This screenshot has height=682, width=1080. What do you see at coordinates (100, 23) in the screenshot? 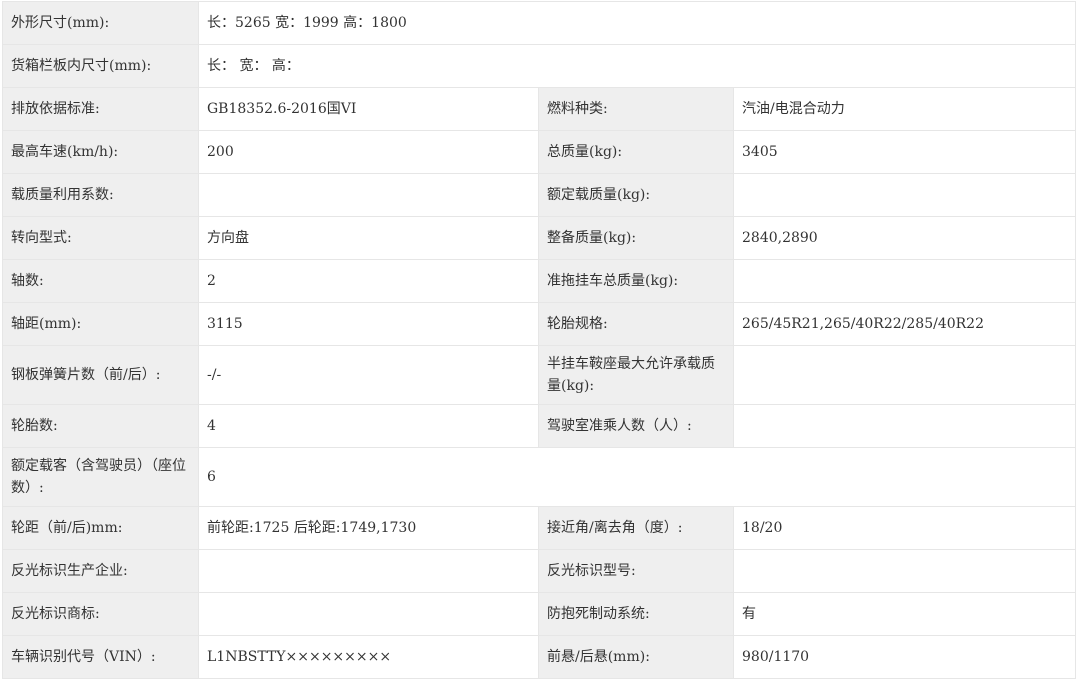
I see `spec-label: 外形尺寸(mm):` at bounding box center [100, 23].